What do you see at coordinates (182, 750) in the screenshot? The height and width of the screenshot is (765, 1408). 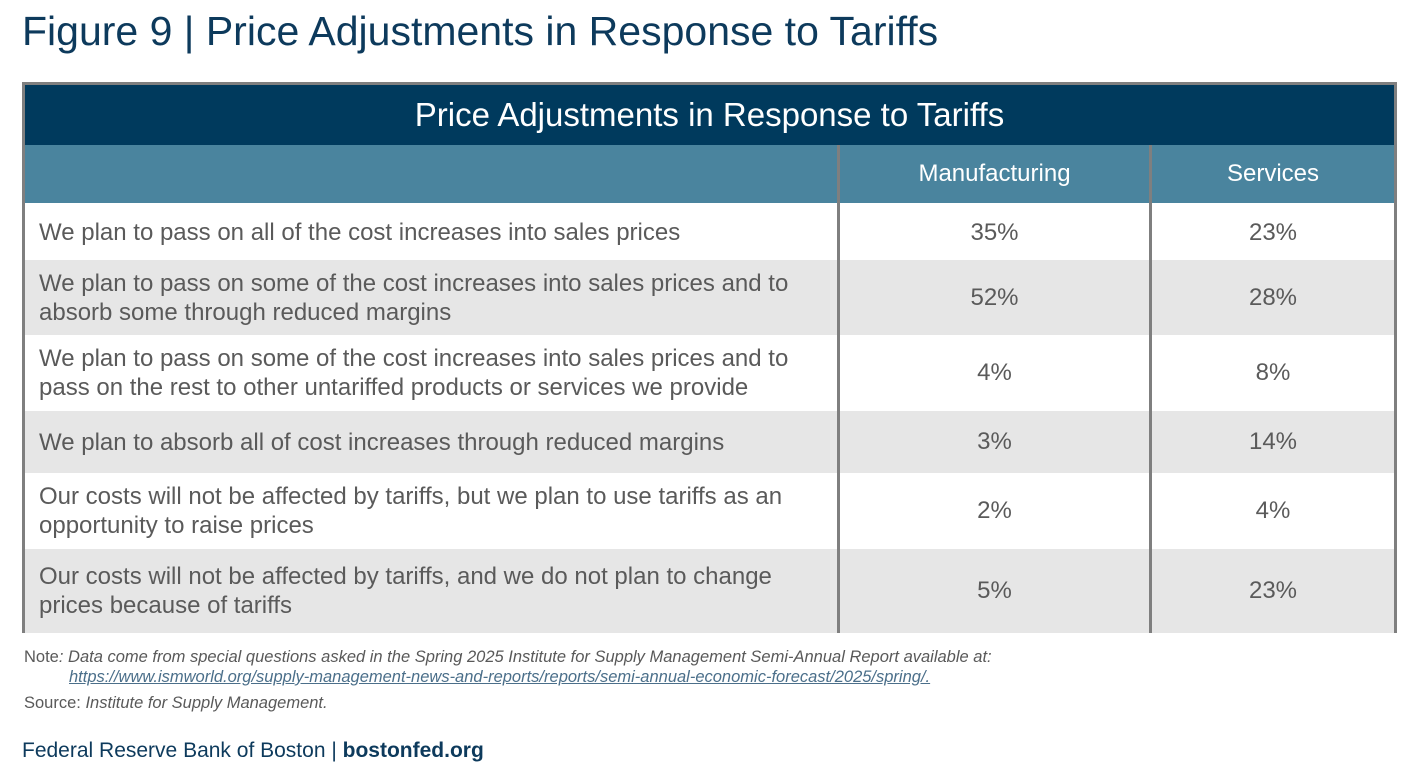 I see `footer-org: Federal Reserve Bank of Boston |` at bounding box center [182, 750].